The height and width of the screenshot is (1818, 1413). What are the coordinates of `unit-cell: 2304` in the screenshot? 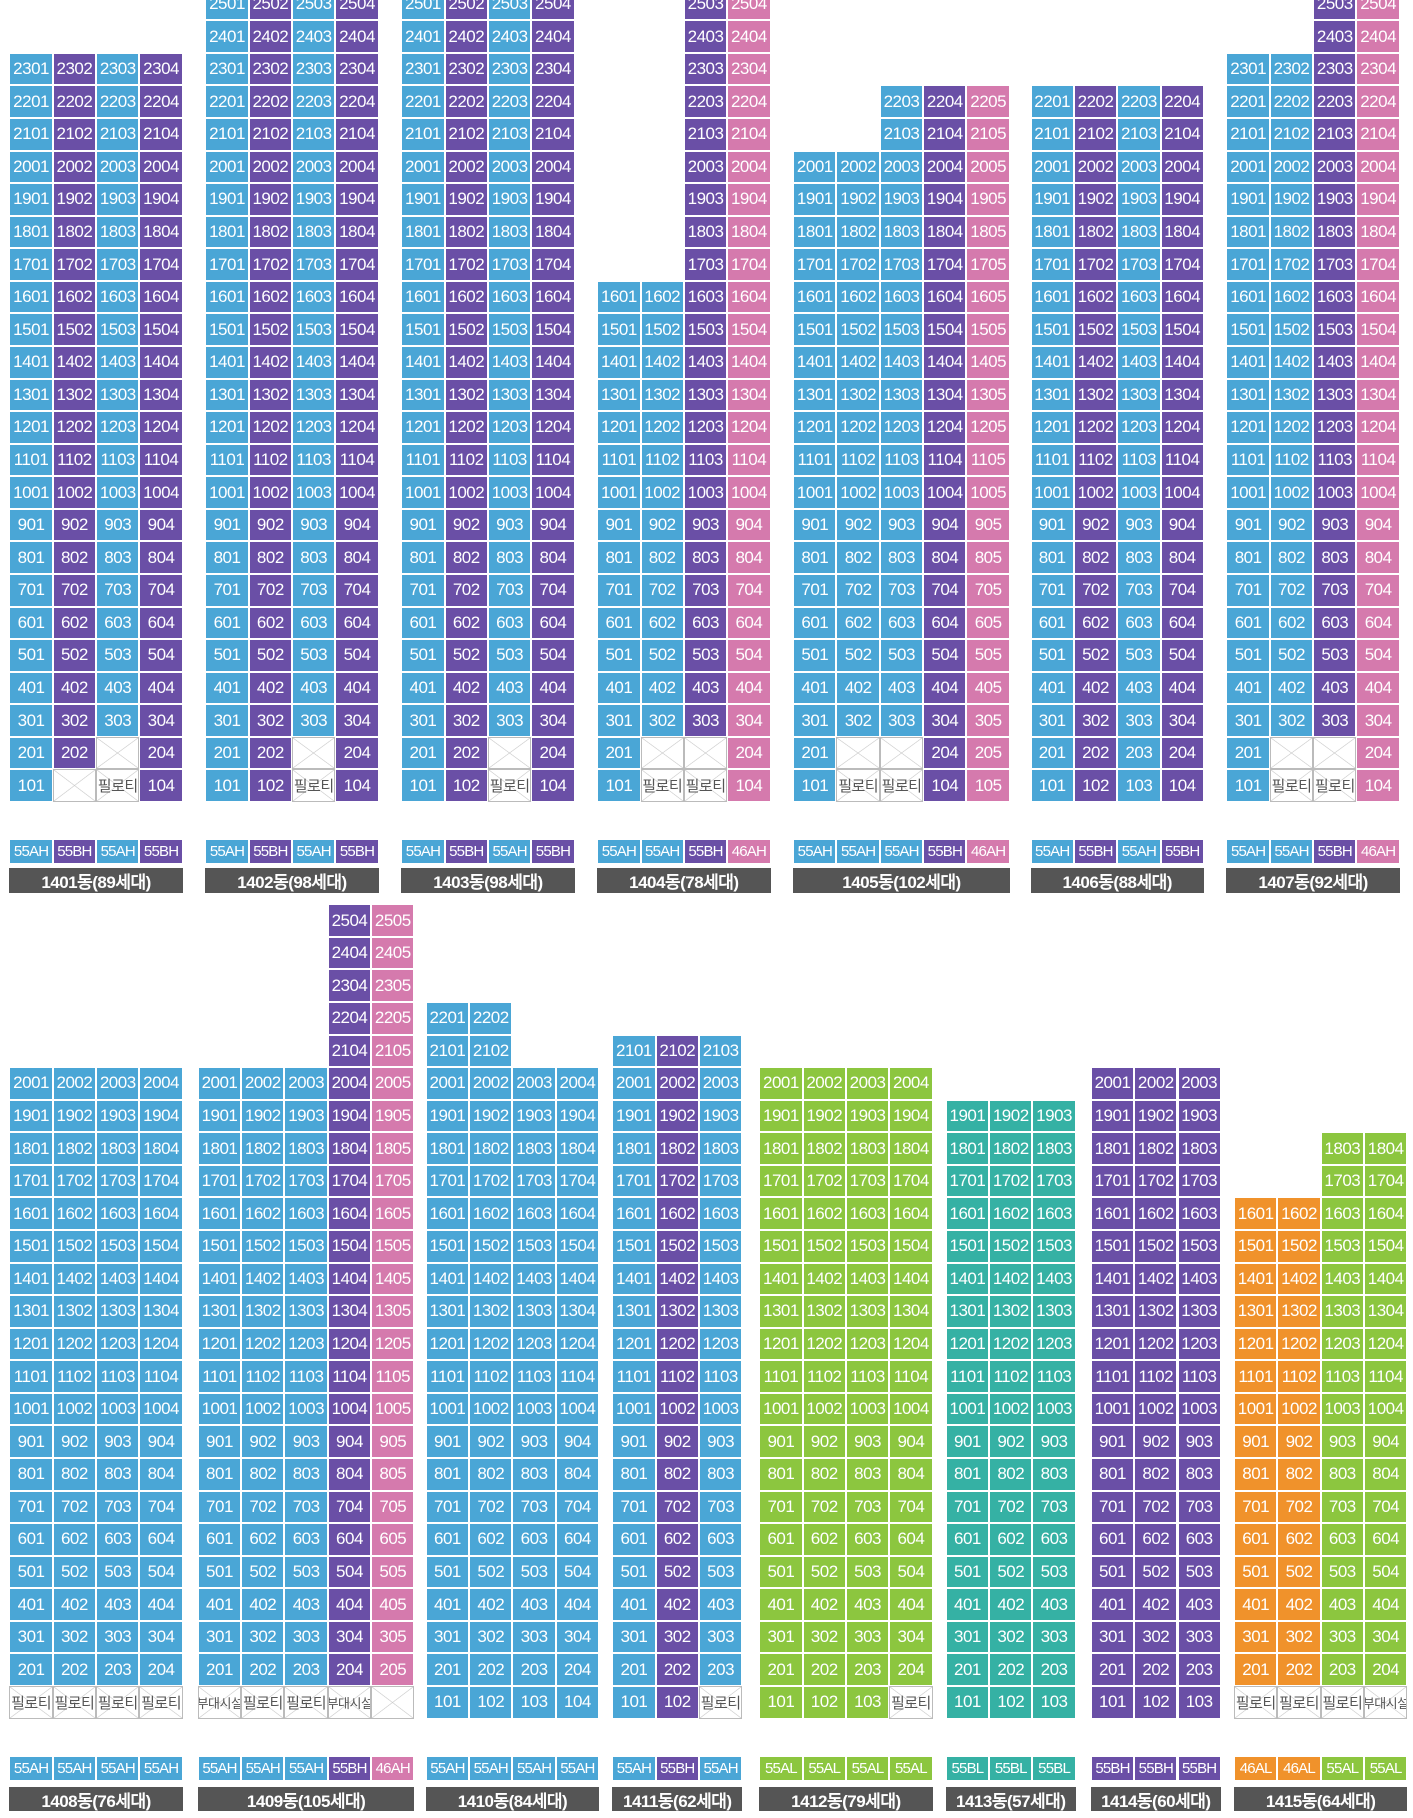 It's located at (553, 69).